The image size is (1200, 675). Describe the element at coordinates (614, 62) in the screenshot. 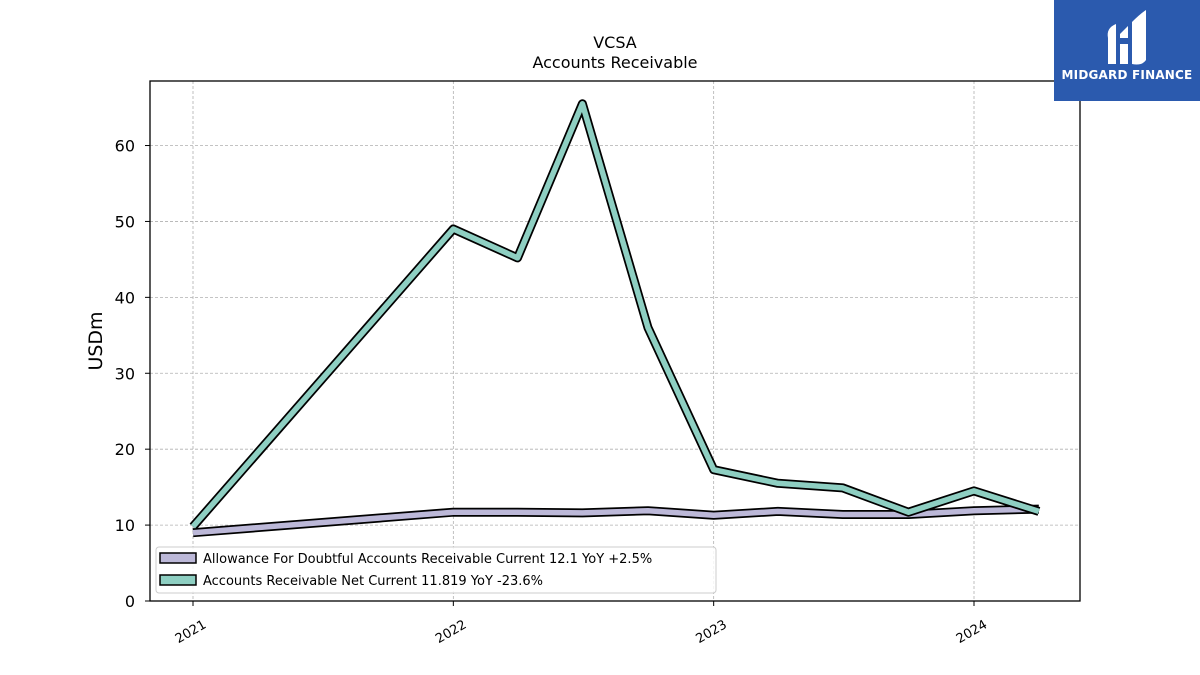

I see `chart-subtitle: Accounts Receivable` at that location.